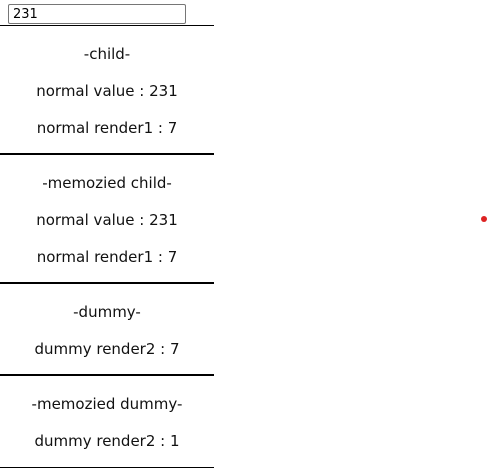 This screenshot has height=475, width=488. What do you see at coordinates (97, 14) in the screenshot?
I see `value-input` at bounding box center [97, 14].